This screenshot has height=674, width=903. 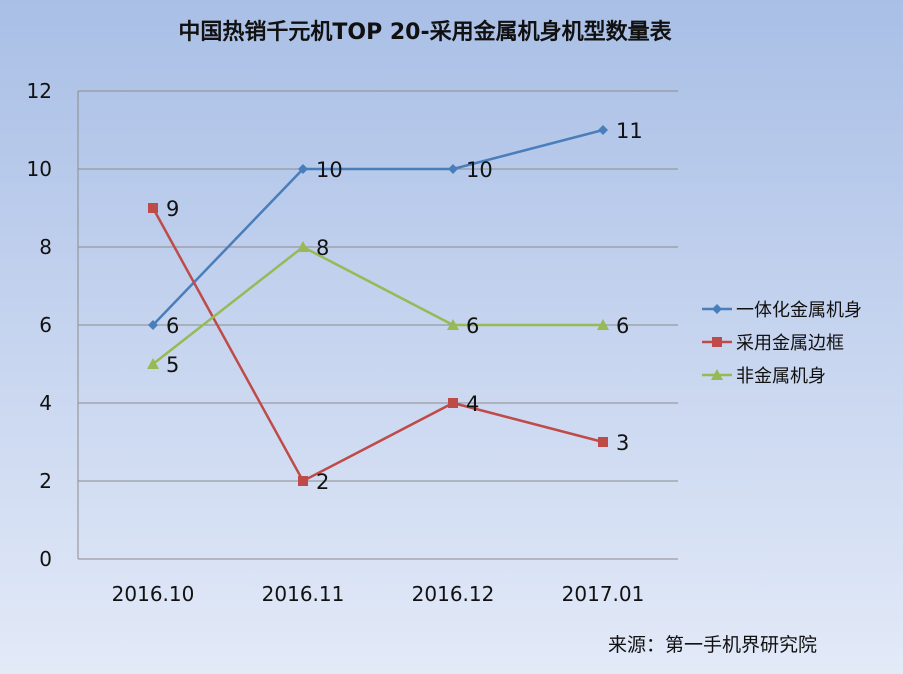 I want to click on series-3-data-label: 8, so click(x=322, y=248).